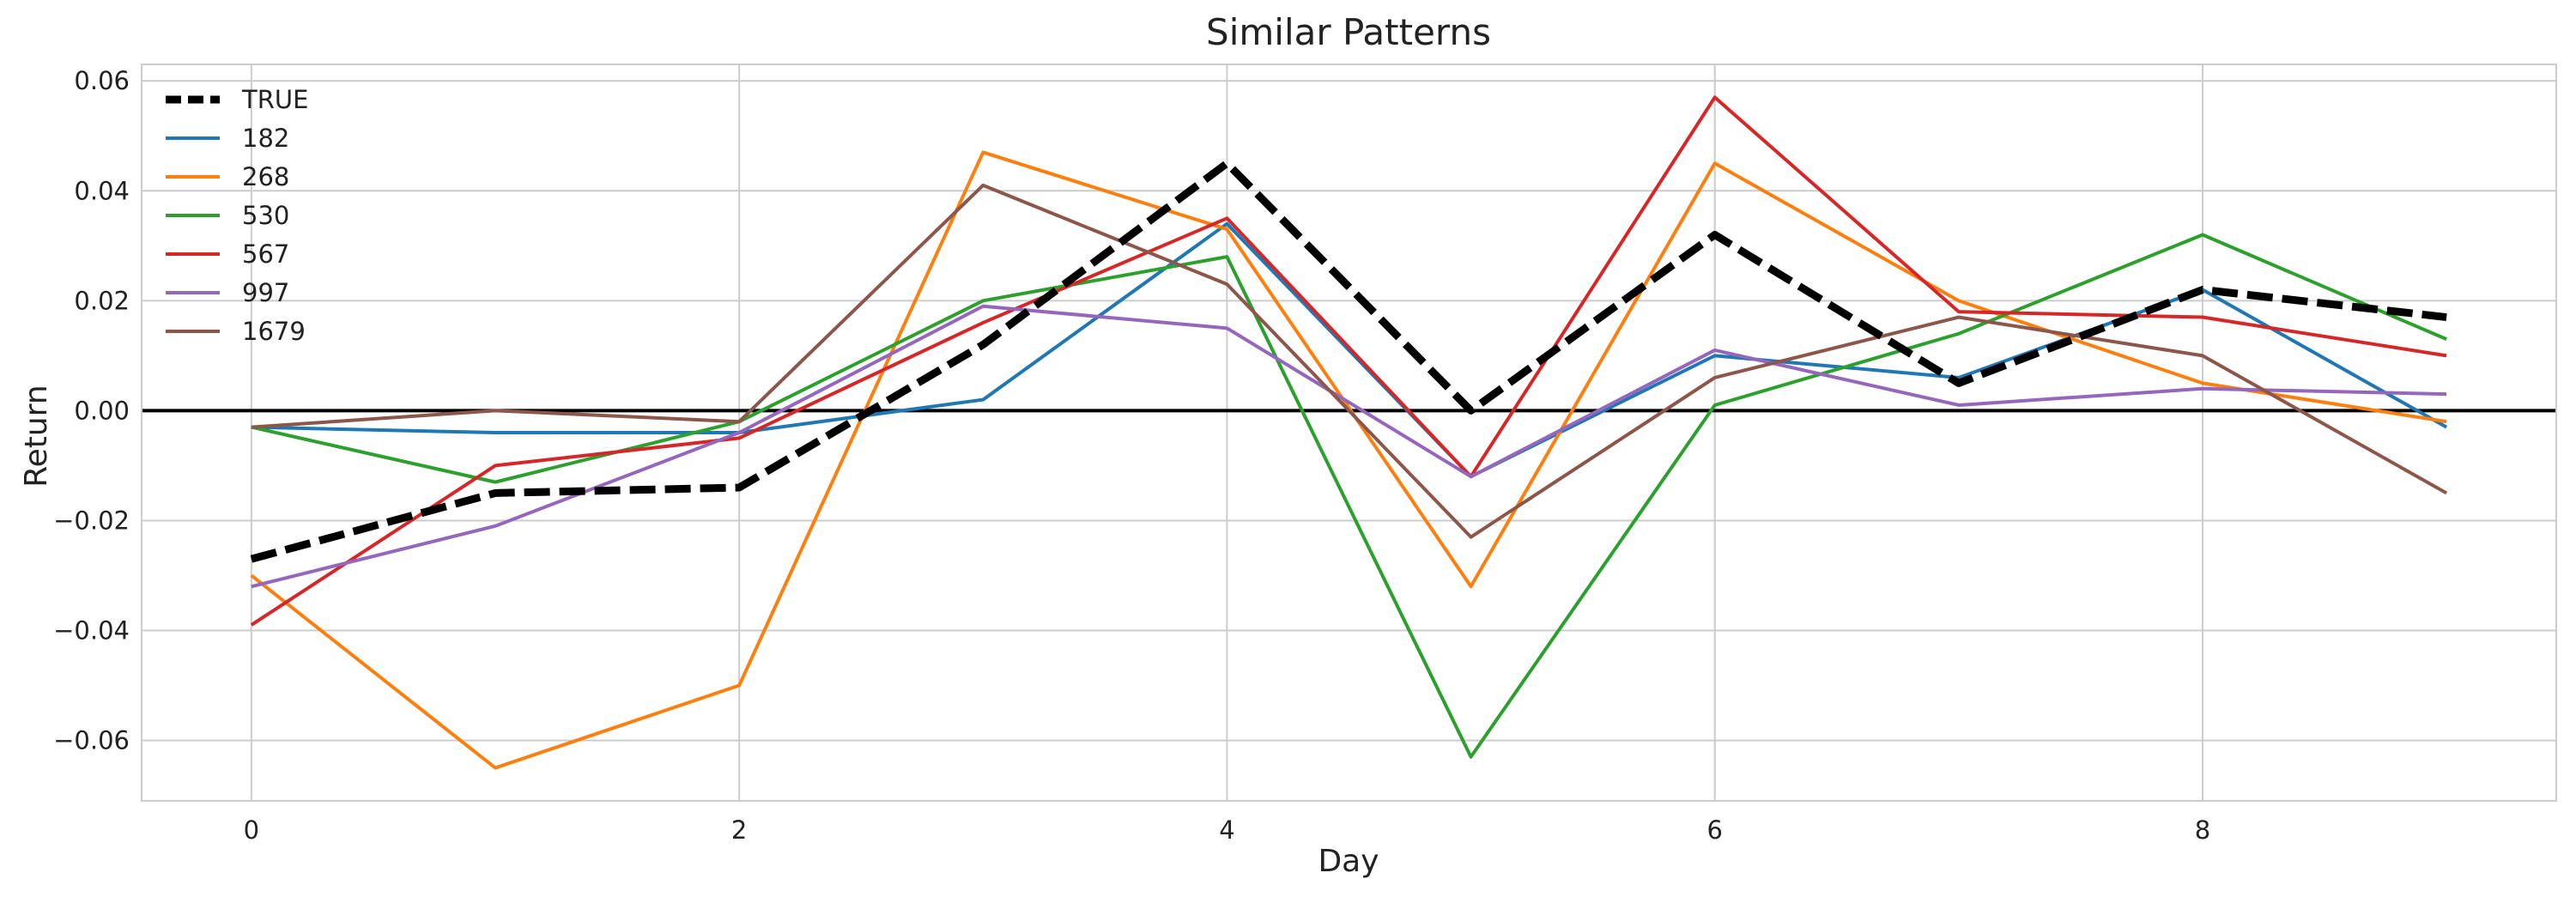 This screenshot has width=2576, height=897. Describe the element at coordinates (265, 292) in the screenshot. I see `legend-label-997: 997` at that location.